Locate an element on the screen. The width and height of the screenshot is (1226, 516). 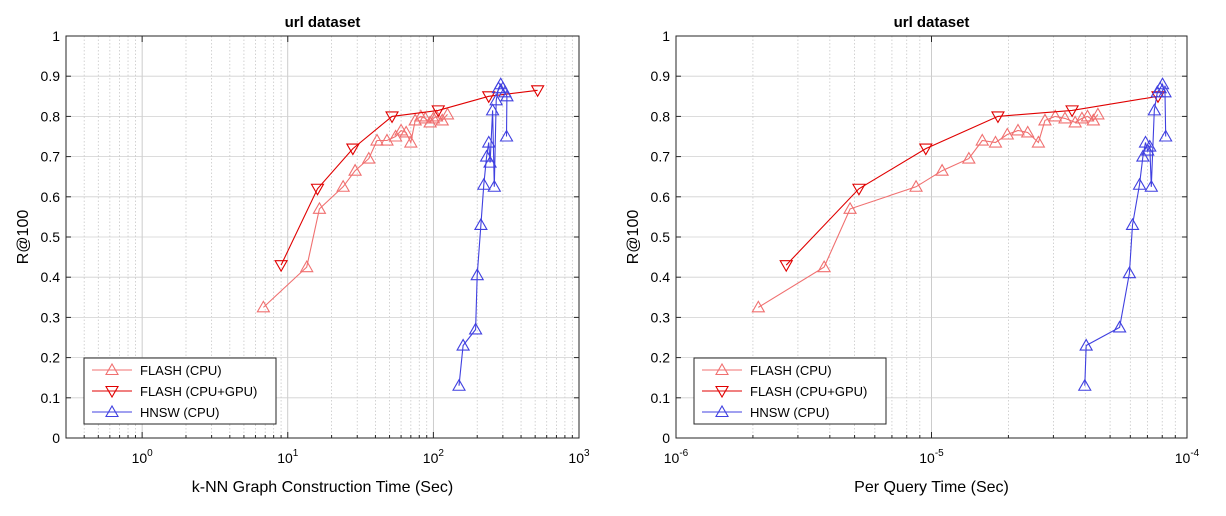
x-tick-label: 10⁻⁶ is located at coordinates (676, 457).